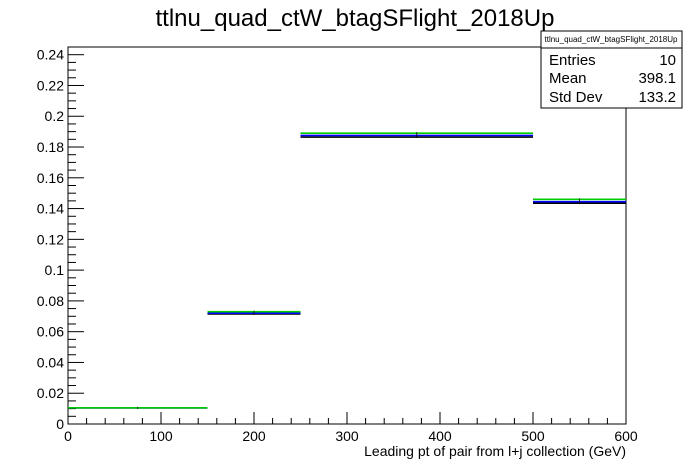  I want to click on y-tick-label: 0.06, so click(50, 332).